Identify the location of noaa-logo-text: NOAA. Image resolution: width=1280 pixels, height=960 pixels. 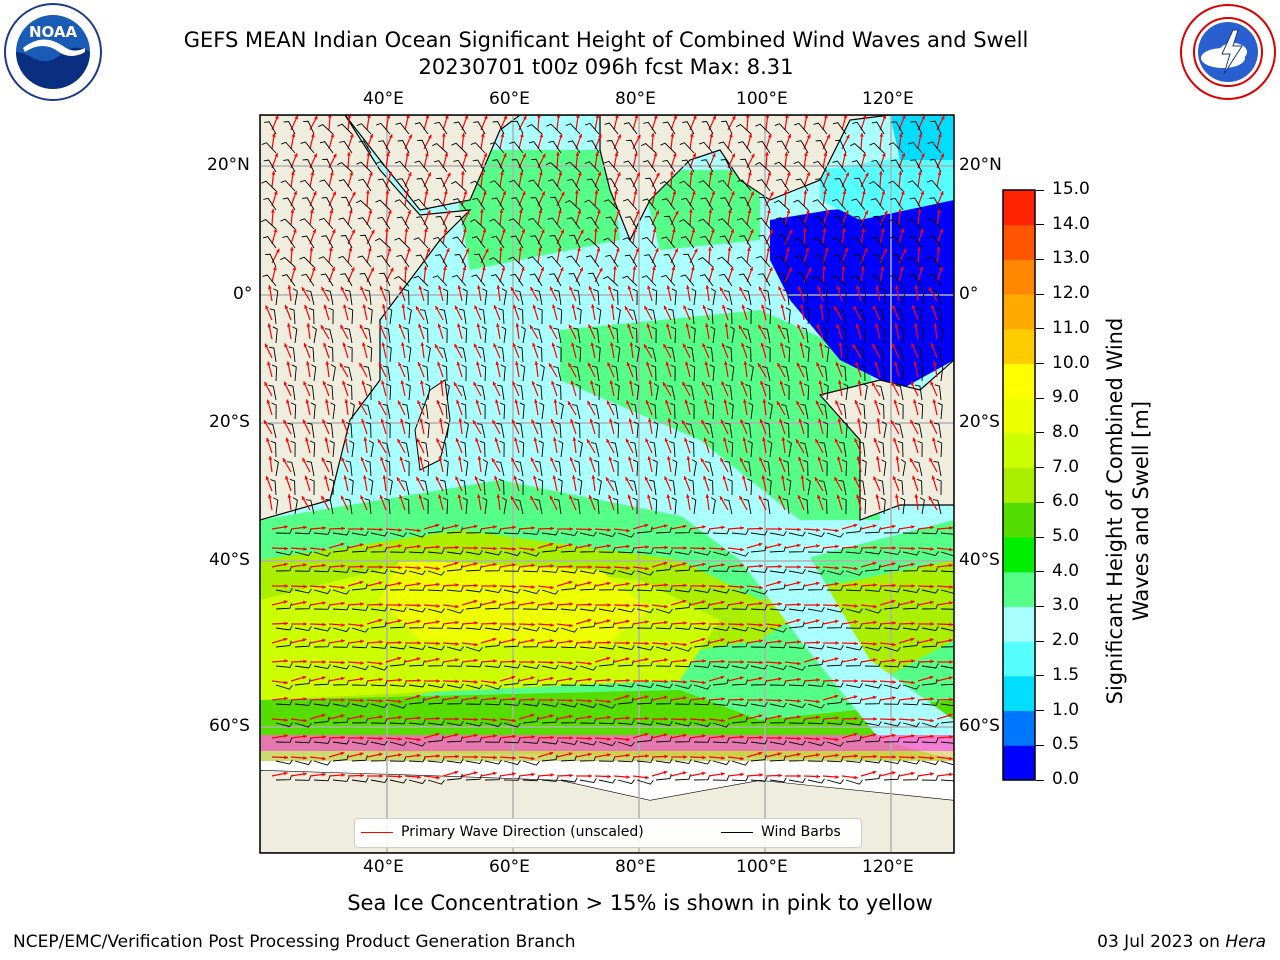
(53, 32).